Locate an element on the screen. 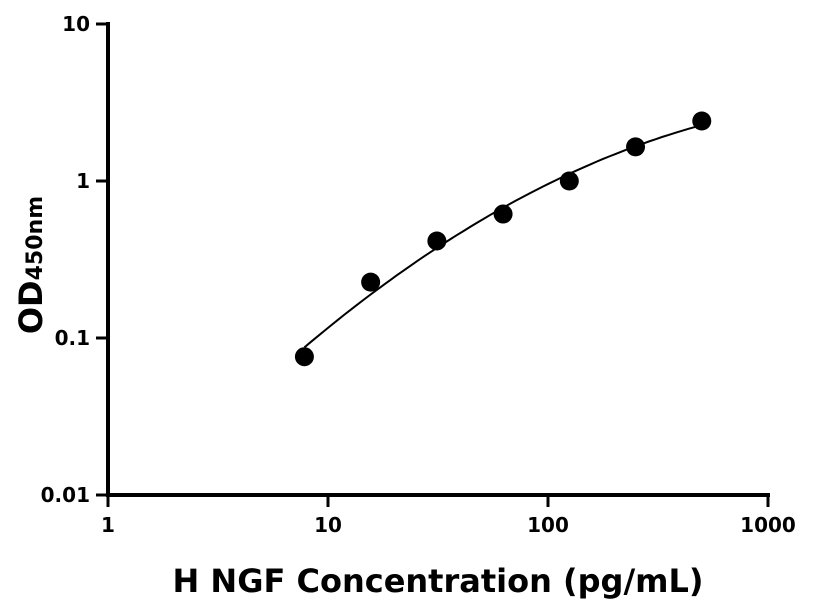  y-tick-label: 0.1 is located at coordinates (72, 338).